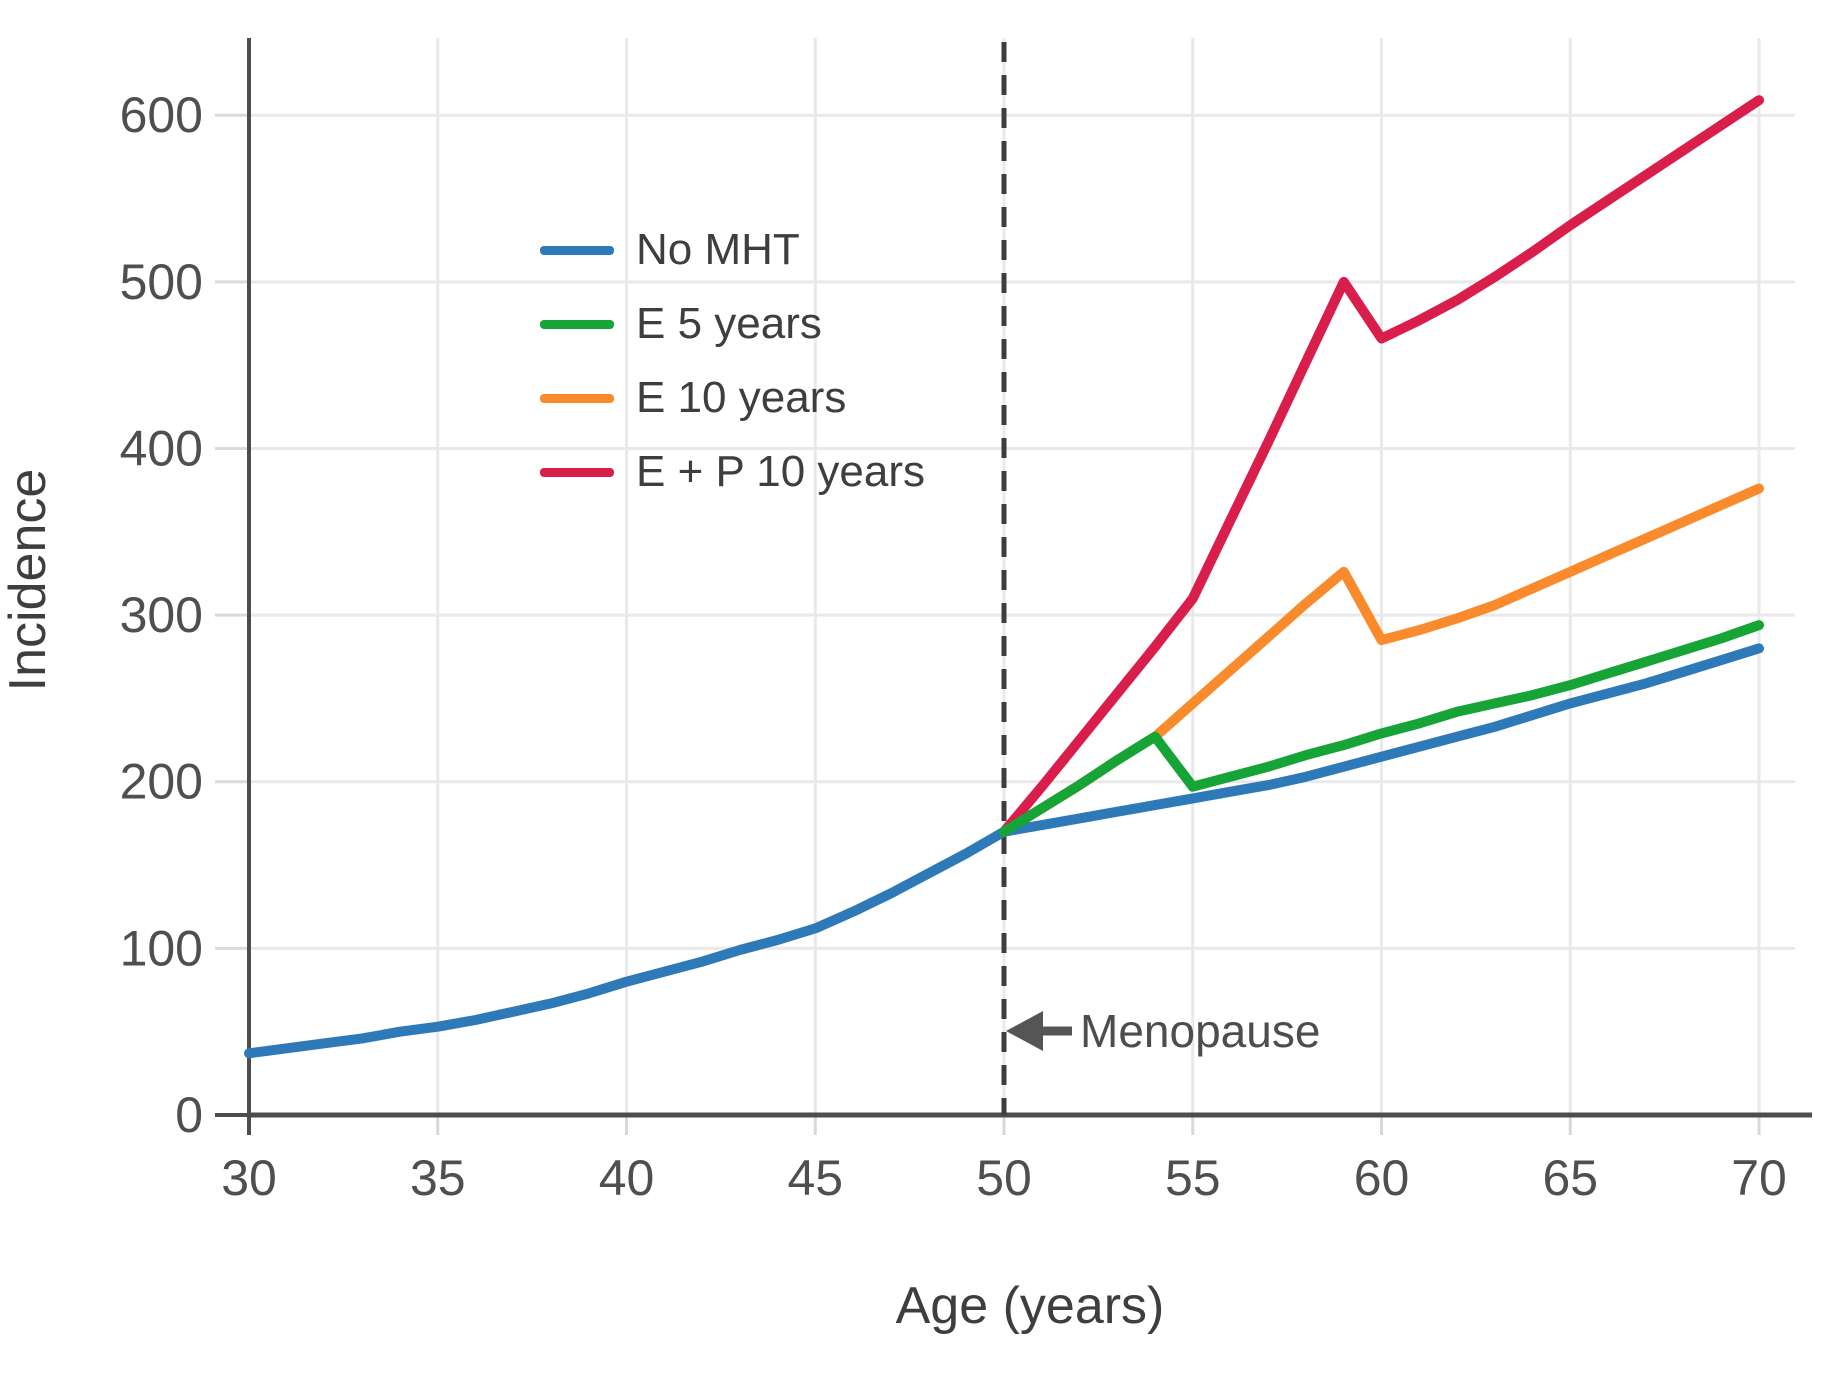 This screenshot has width=1834, height=1378. What do you see at coordinates (1200, 1031) in the screenshot?
I see `menopause-annotation-text: Menopause` at bounding box center [1200, 1031].